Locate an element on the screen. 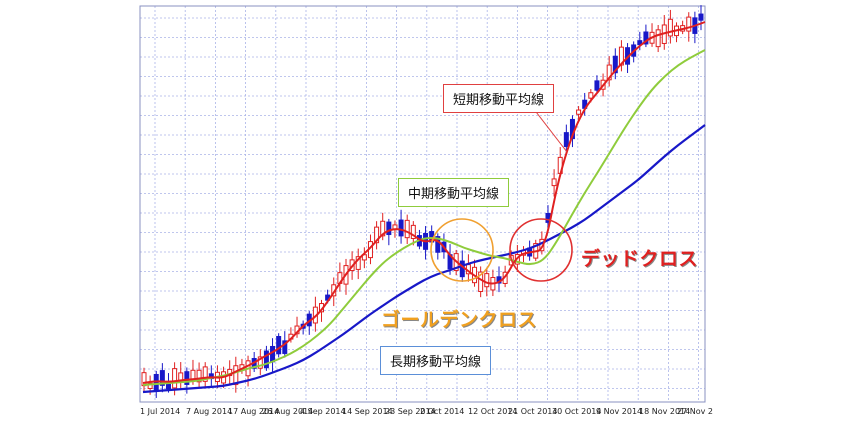 The width and height of the screenshot is (844, 422). golden-cross-circle is located at coordinates (462, 250).